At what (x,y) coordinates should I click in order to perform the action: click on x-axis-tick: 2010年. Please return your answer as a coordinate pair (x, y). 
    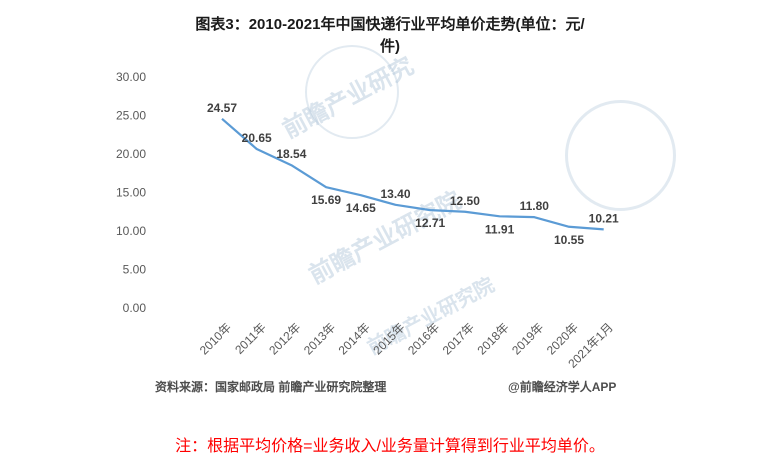
    Looking at the image, I should click on (215, 338).